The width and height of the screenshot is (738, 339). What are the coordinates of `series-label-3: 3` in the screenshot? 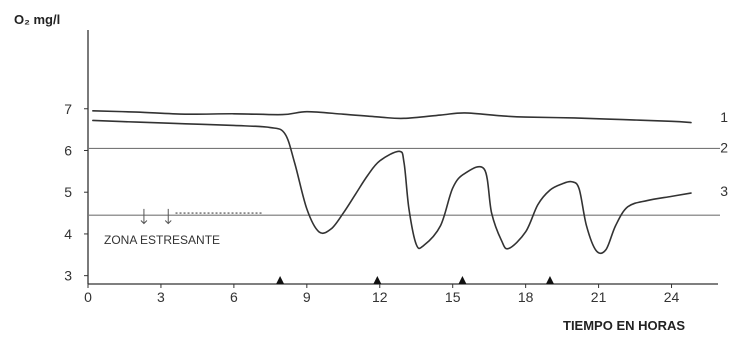 It's located at (724, 191).